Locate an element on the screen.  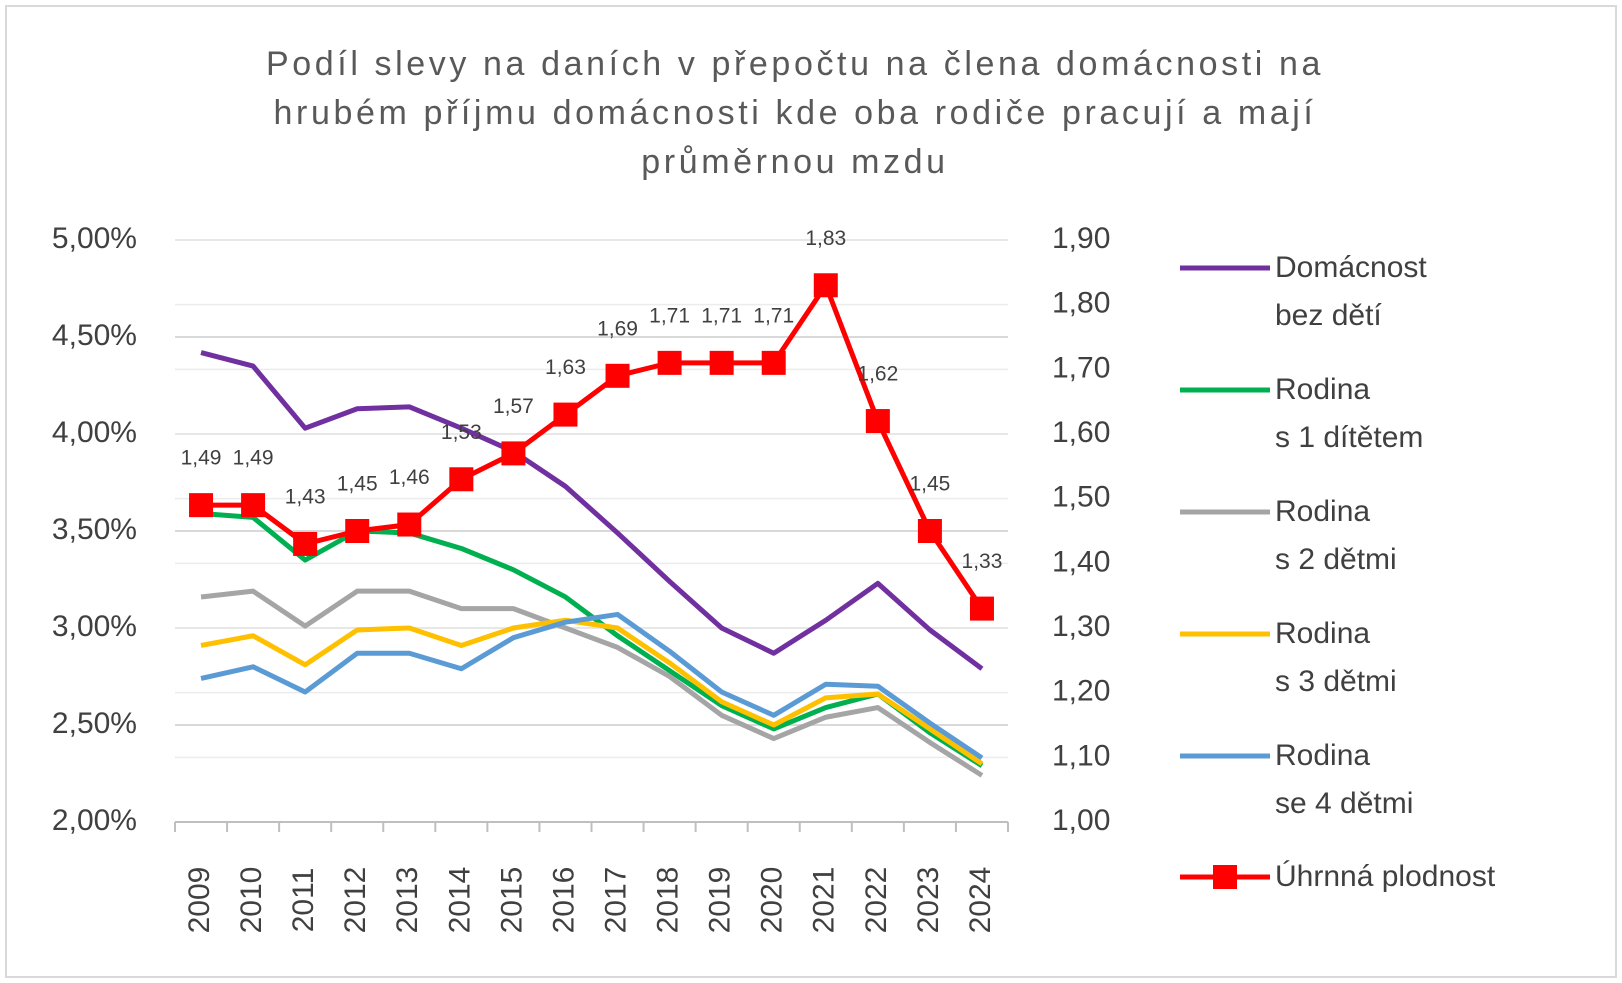
y-tick-label: 4,50% is located at coordinates (94, 335).